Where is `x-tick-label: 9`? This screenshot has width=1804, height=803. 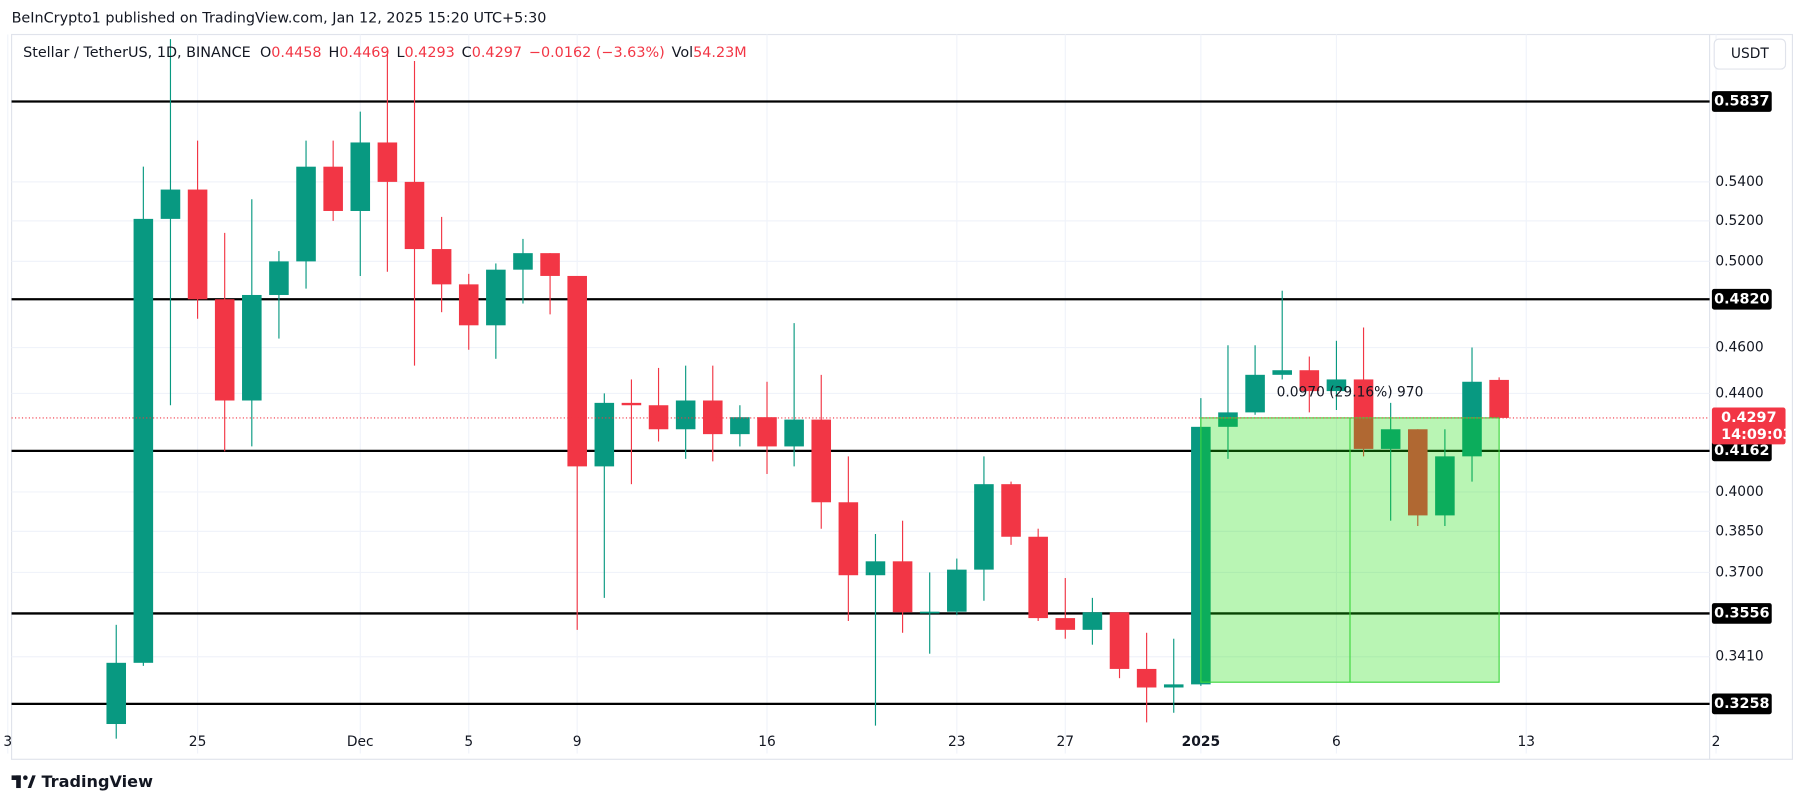 x-tick-label: 9 is located at coordinates (577, 742).